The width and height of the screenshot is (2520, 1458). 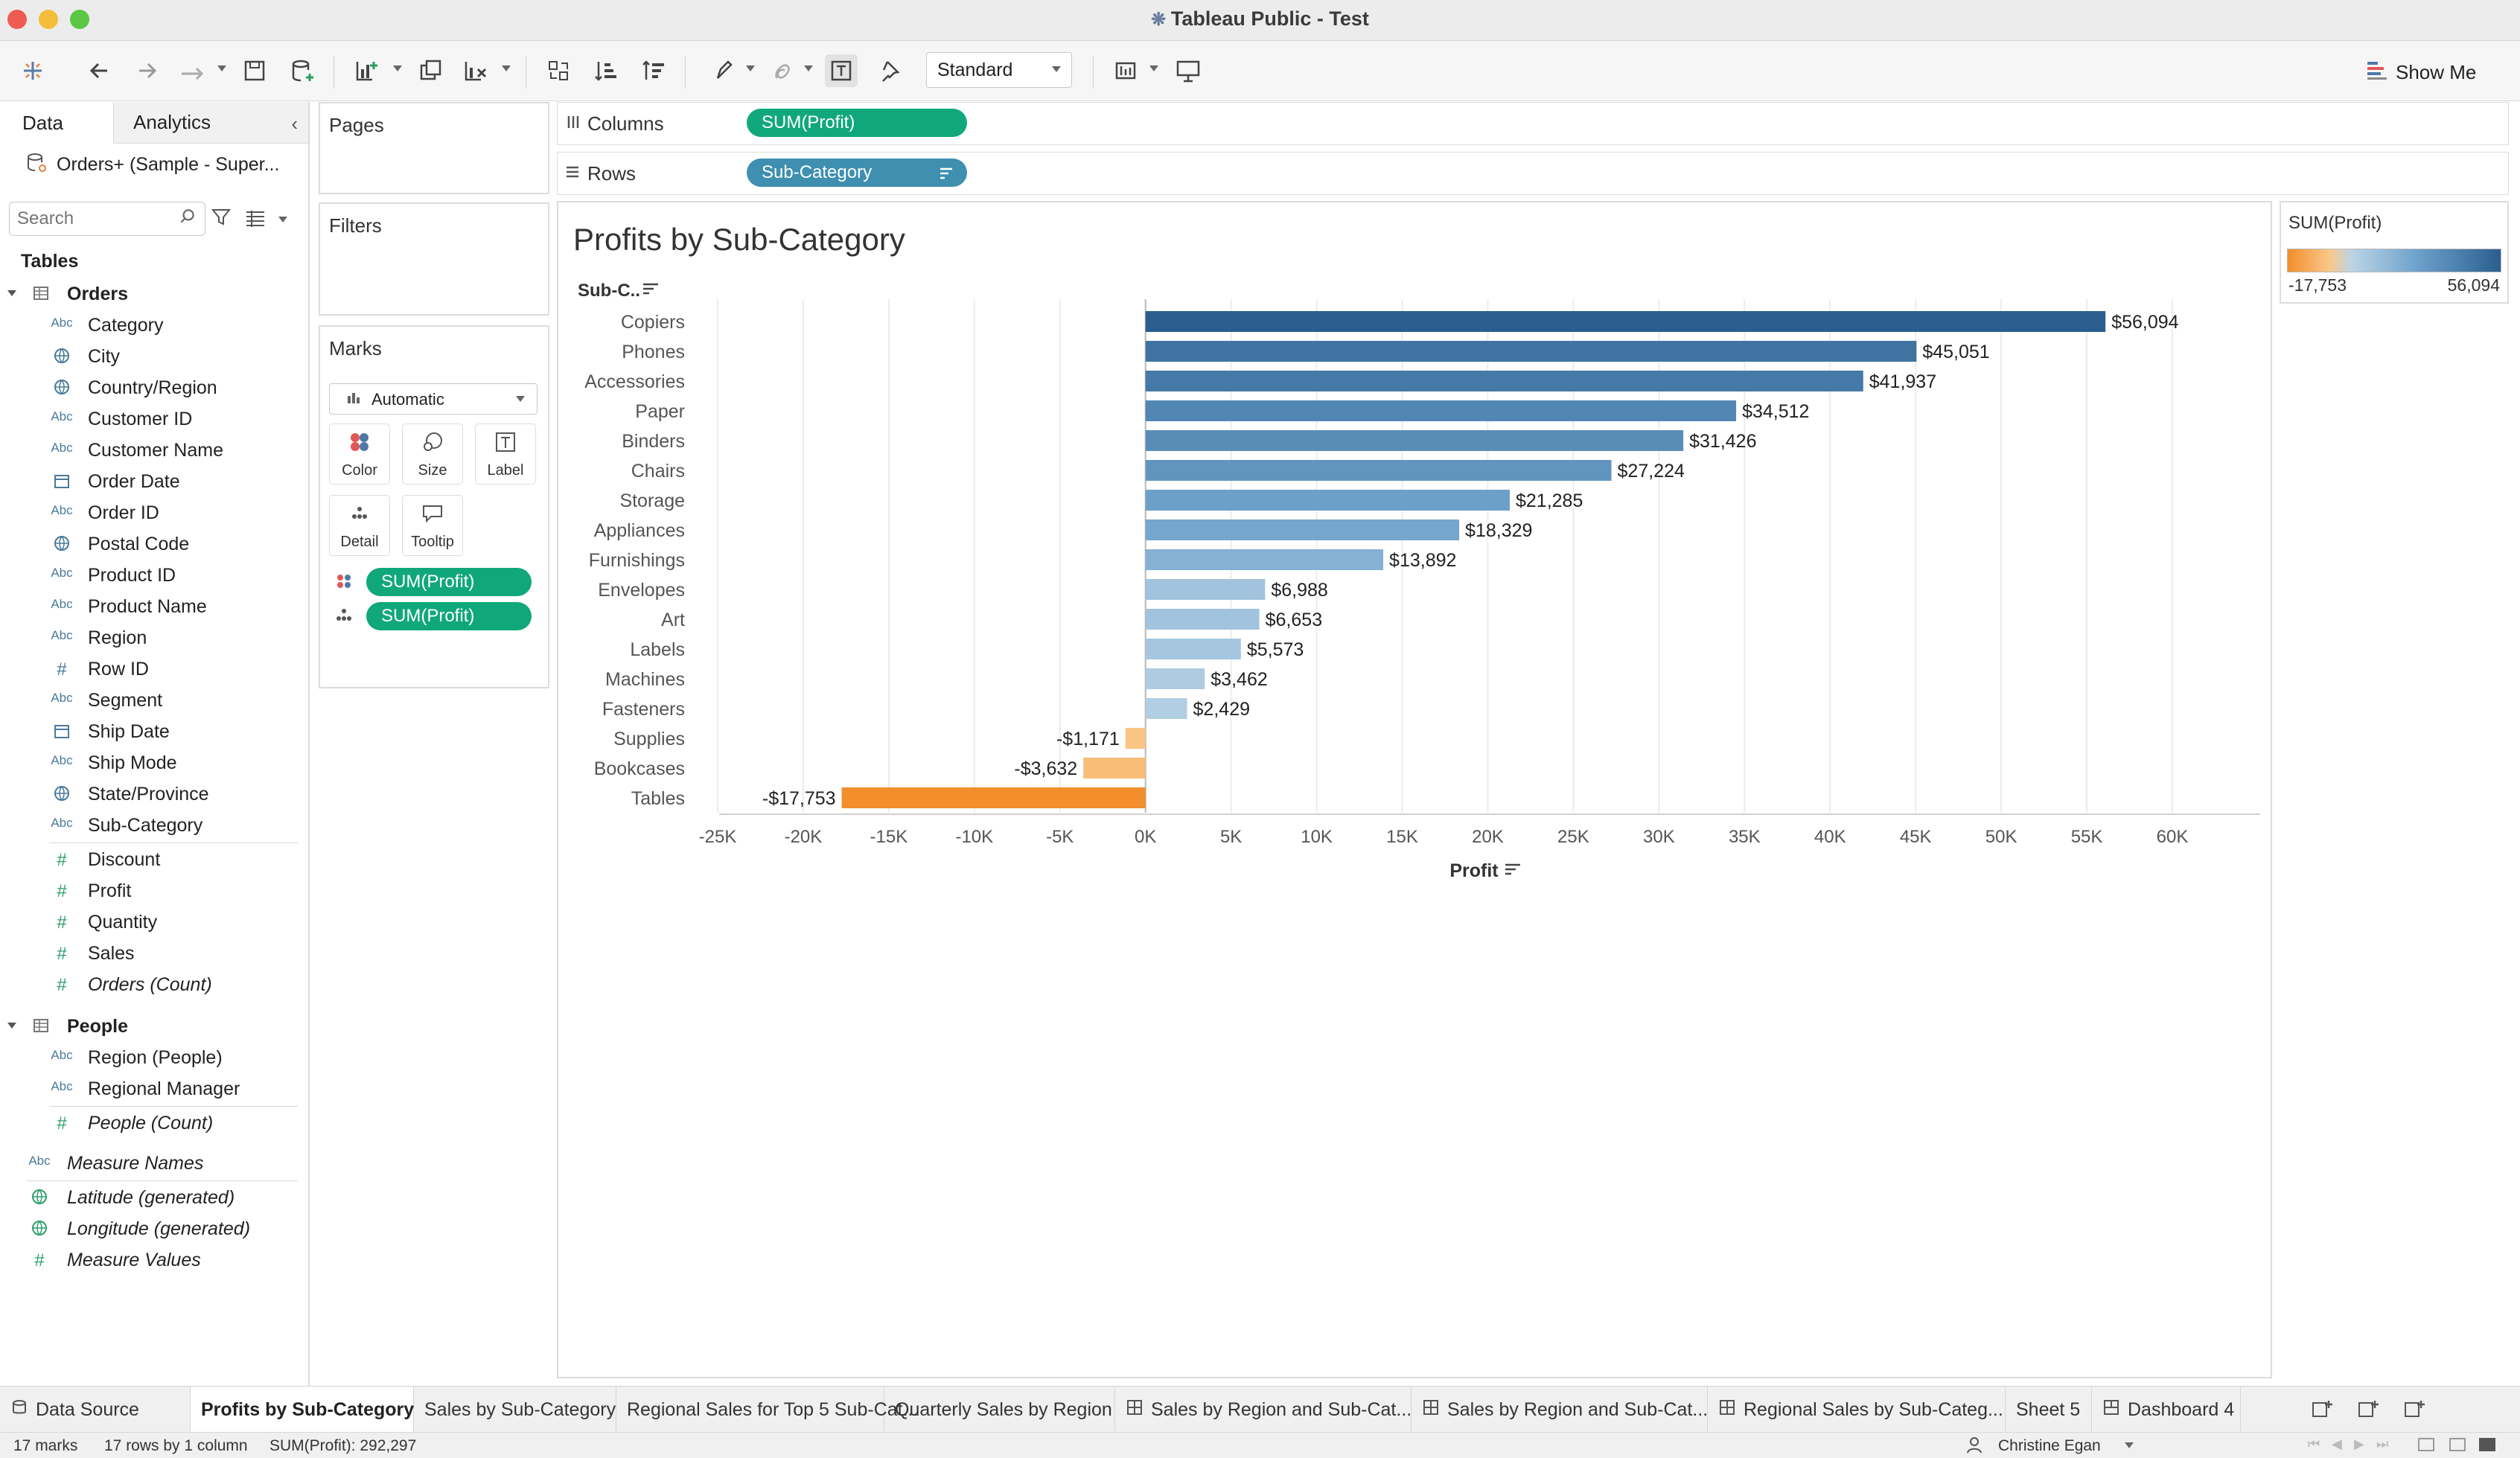 What do you see at coordinates (1533, 124) in the screenshot?
I see `columns-shelf: Columns SUM(Profit)` at bounding box center [1533, 124].